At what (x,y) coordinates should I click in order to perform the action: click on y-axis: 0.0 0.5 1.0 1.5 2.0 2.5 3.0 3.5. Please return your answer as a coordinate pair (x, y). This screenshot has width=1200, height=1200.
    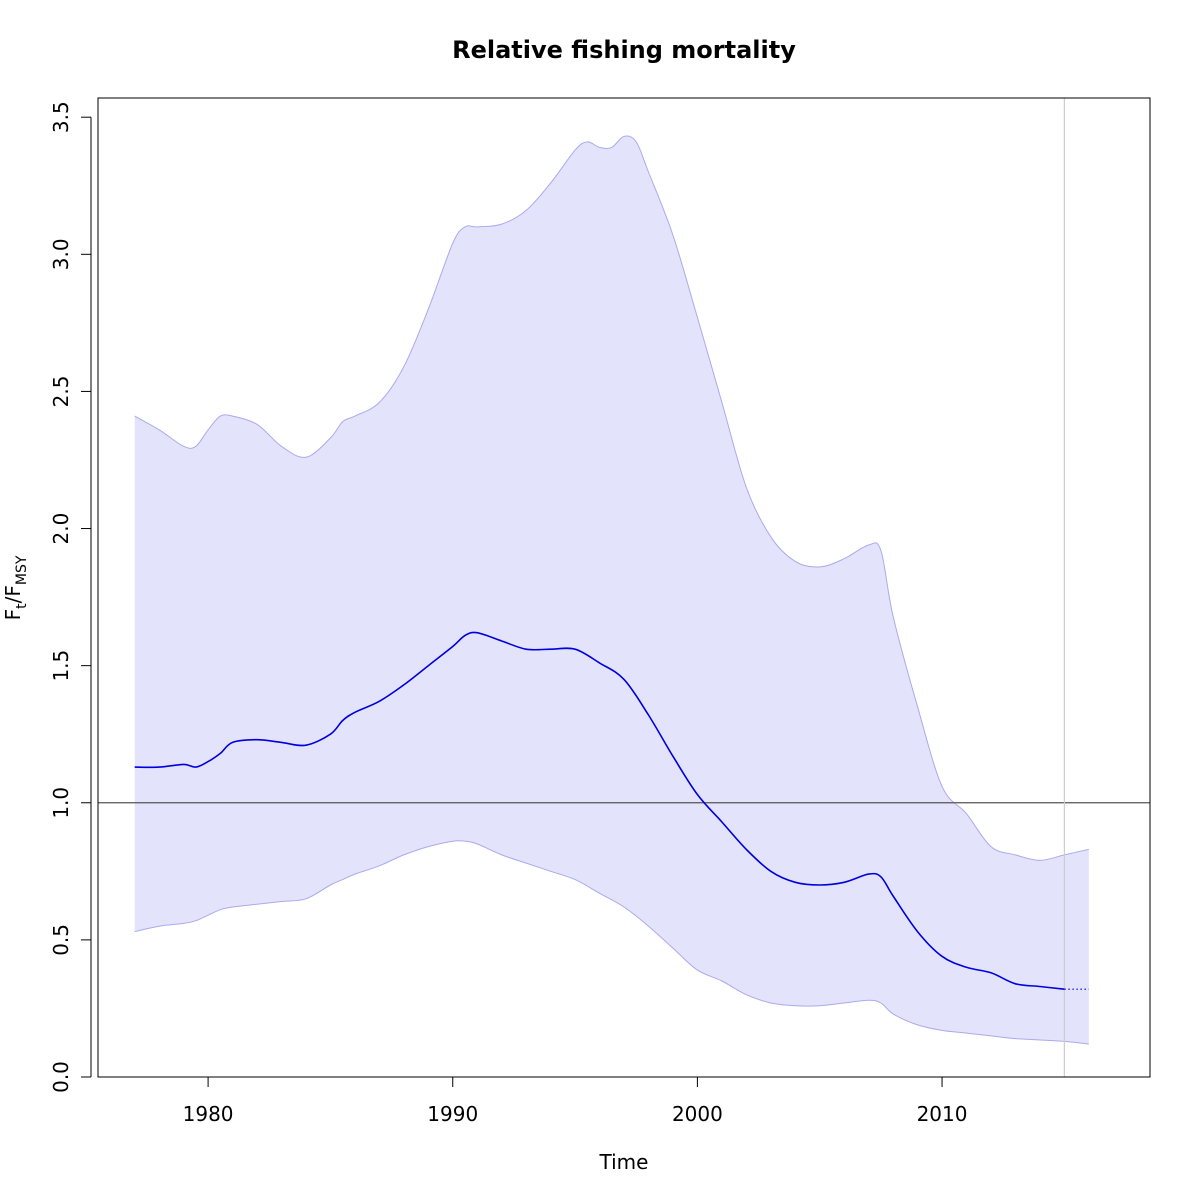
    Looking at the image, I should click on (70, 597).